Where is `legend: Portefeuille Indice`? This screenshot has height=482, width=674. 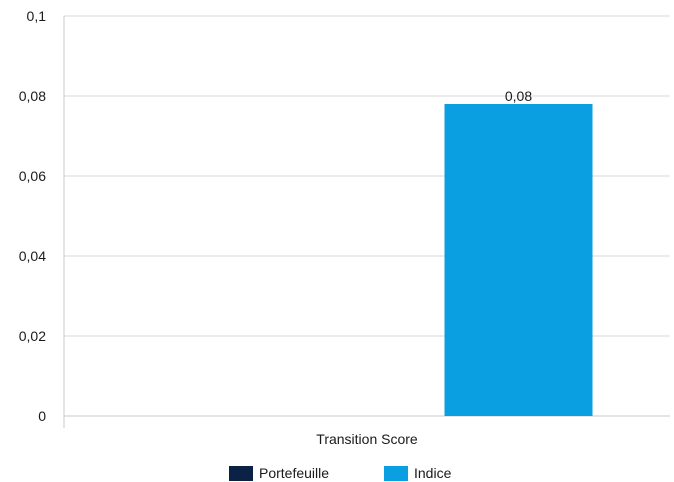
legend: Portefeuille Indice is located at coordinates (340, 473).